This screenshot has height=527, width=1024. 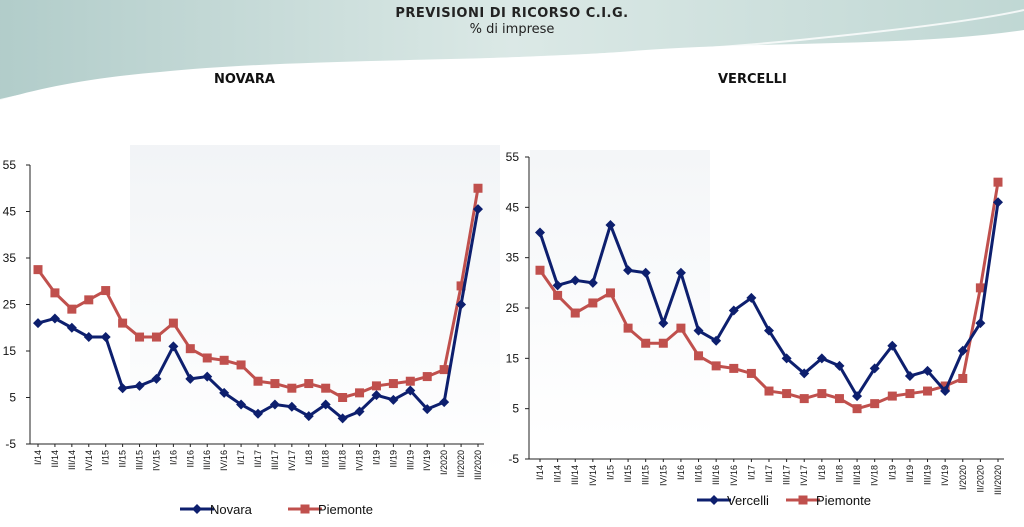 I want to click on x-tick-label: IV/15, so click(x=663, y=475).